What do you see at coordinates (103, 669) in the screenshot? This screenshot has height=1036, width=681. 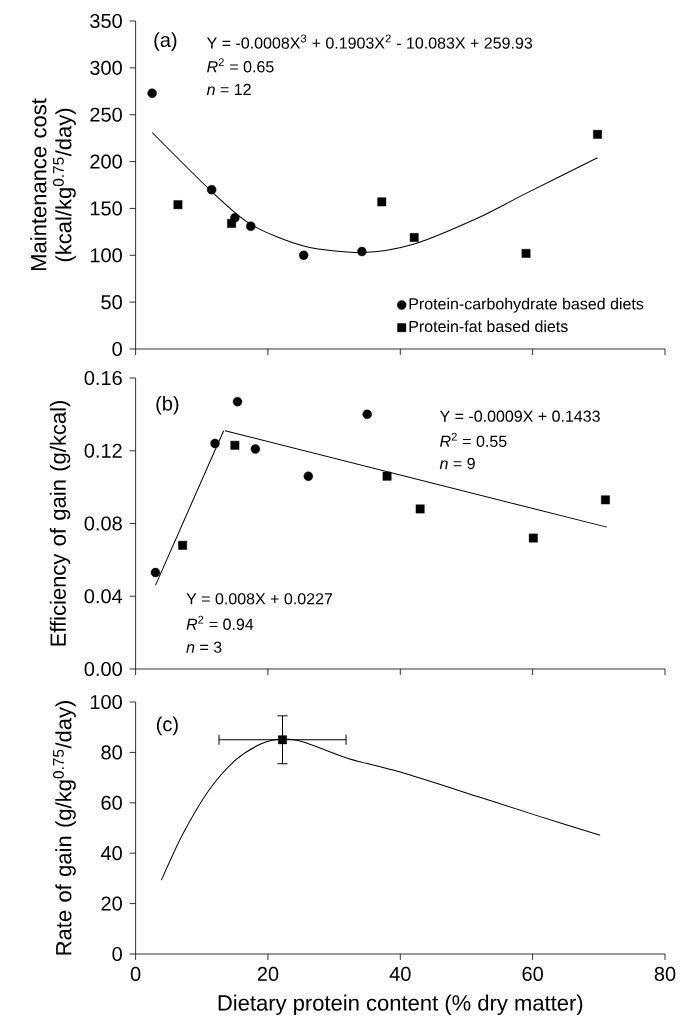 I see `y-tick-label: 0.00` at bounding box center [103, 669].